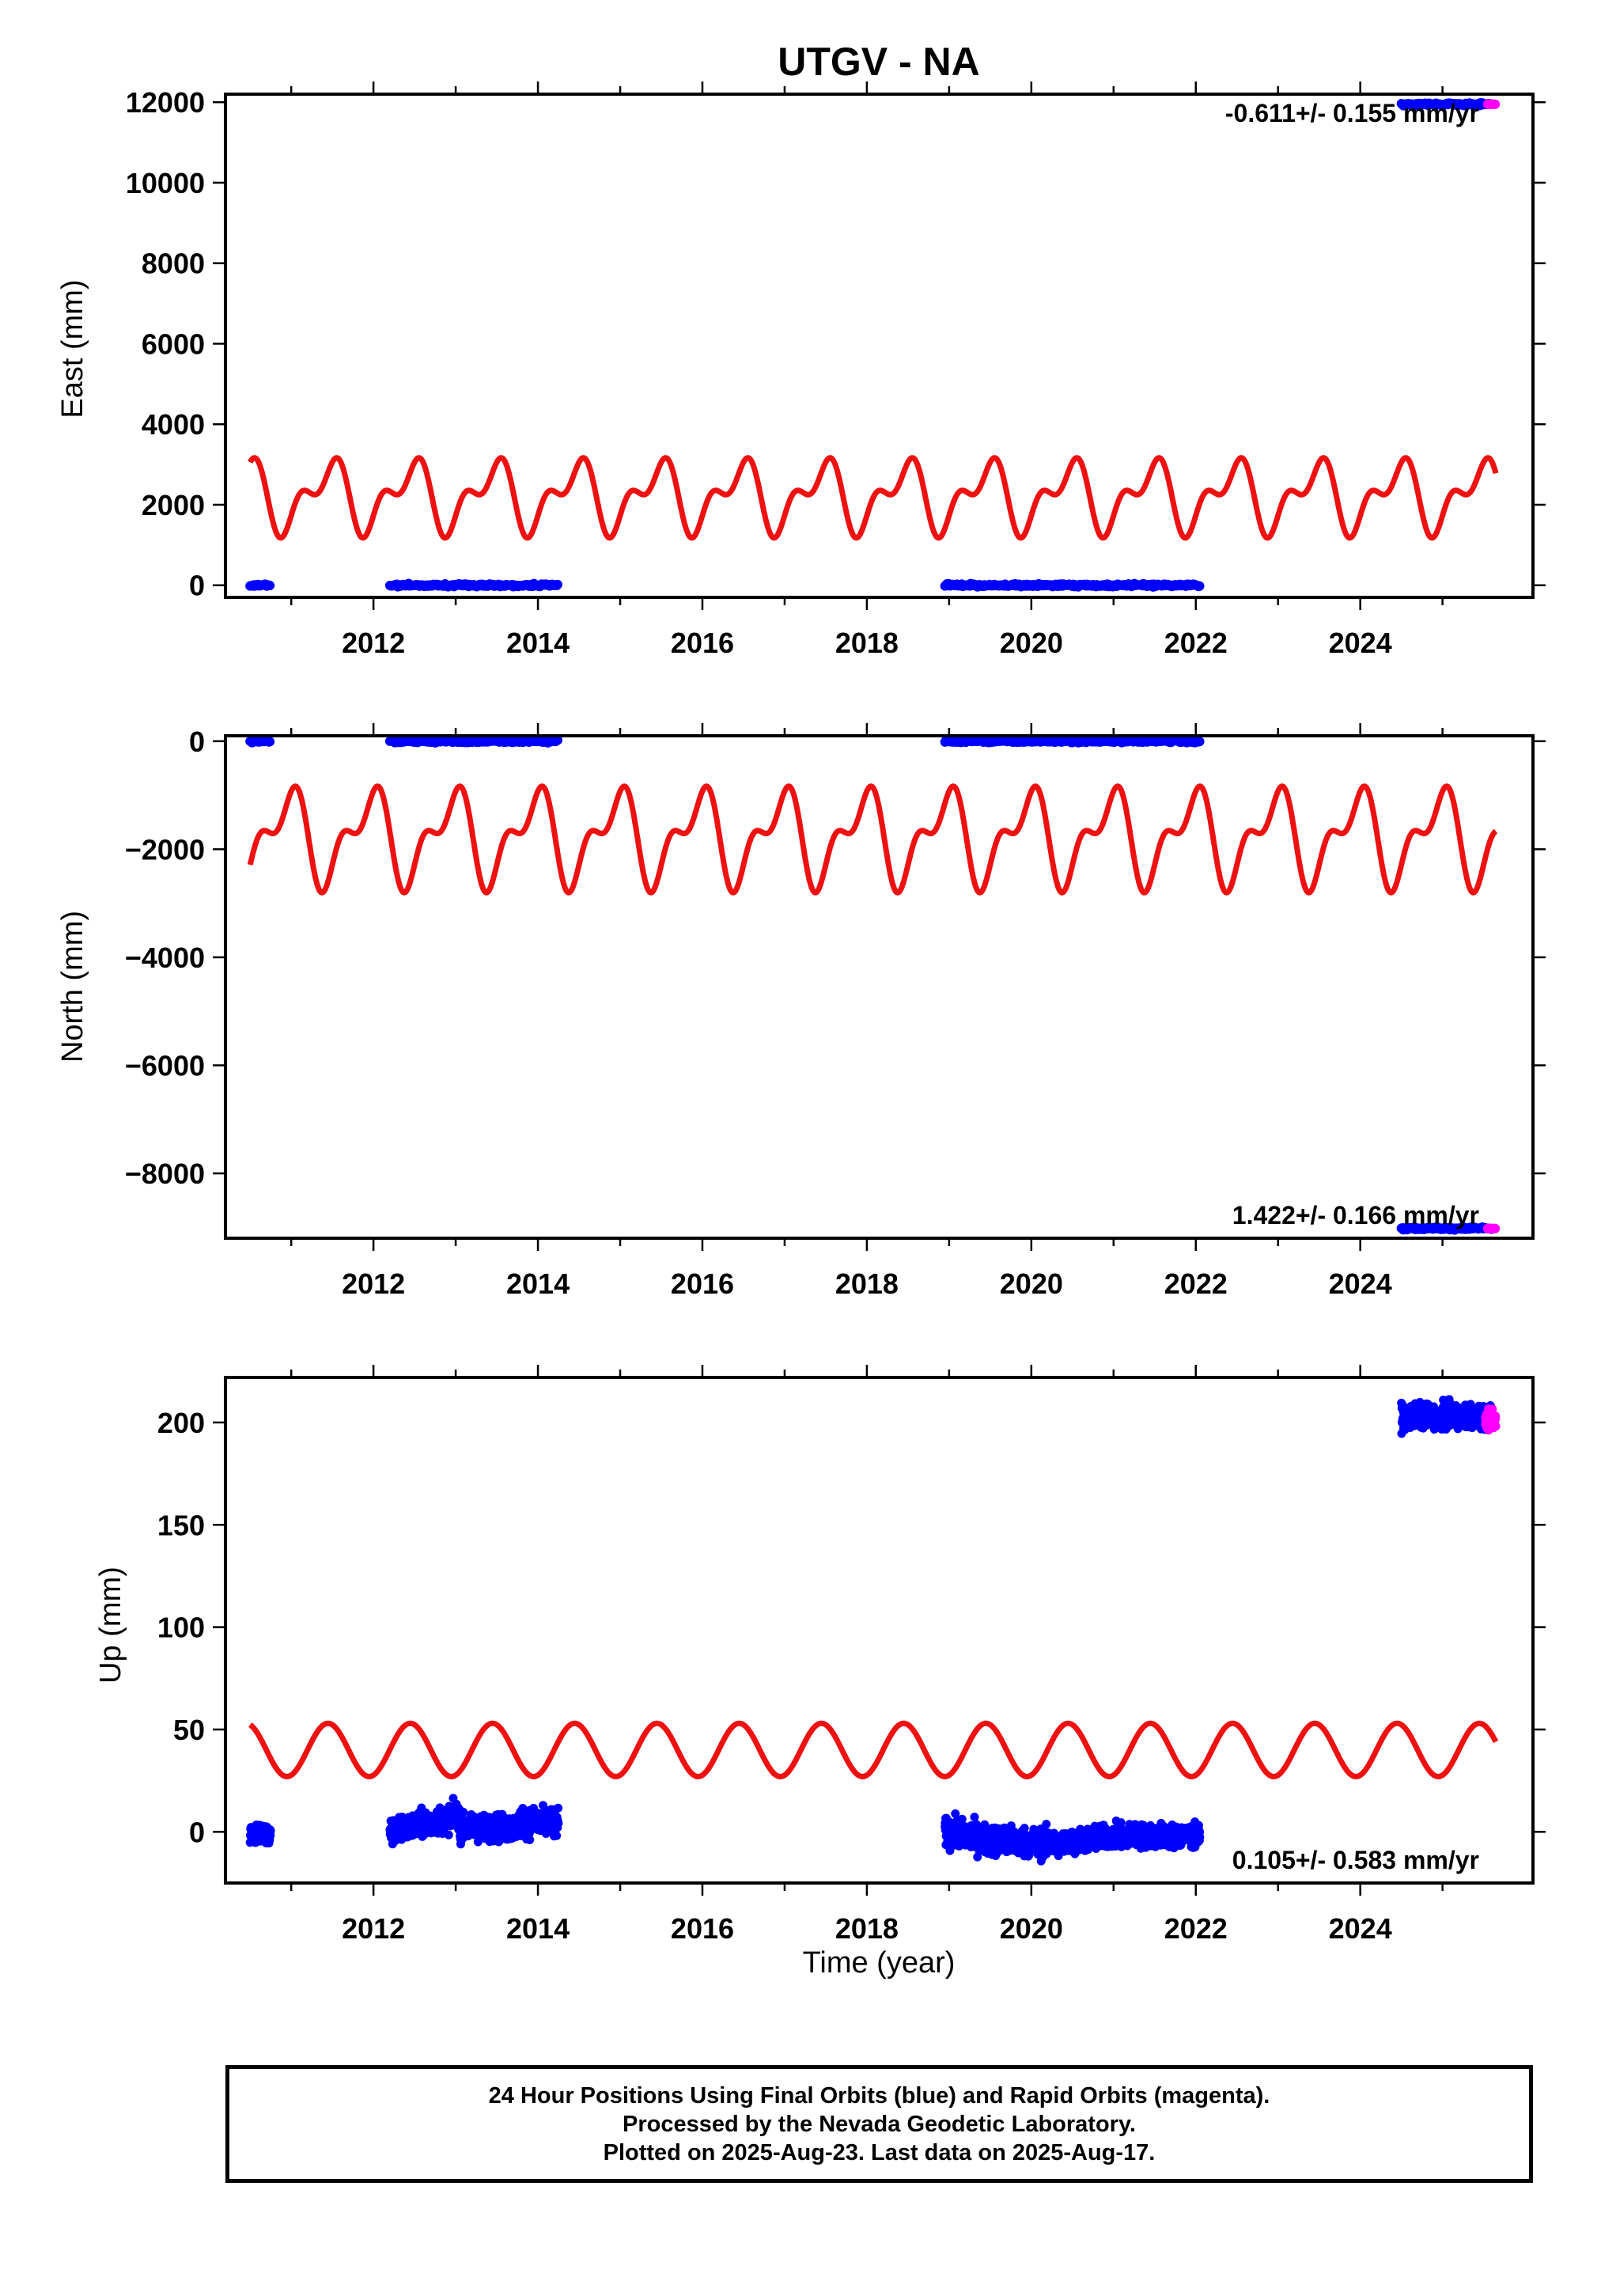 The height and width of the screenshot is (2296, 1601). I want to click on rate-label-up: 0.105+/- 0.583 mm/yr, so click(1355, 1860).